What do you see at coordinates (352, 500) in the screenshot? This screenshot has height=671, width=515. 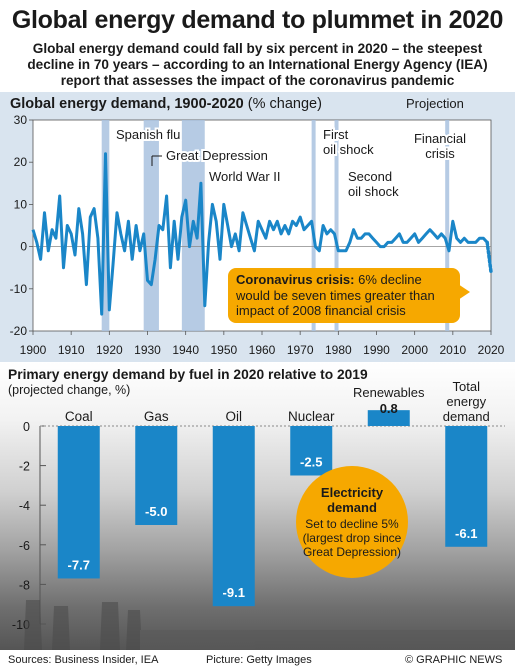 I see `electricity-title: Electricity demand` at bounding box center [352, 500].